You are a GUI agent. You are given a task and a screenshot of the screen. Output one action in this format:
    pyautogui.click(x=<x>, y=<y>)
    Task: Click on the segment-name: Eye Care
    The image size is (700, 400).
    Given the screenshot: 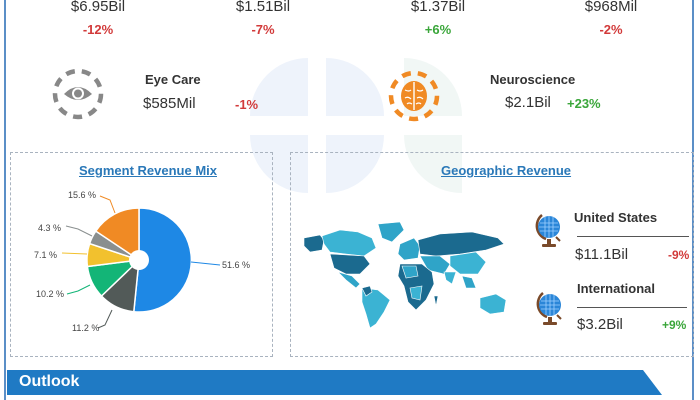 What is the action you would take?
    pyautogui.click(x=173, y=79)
    